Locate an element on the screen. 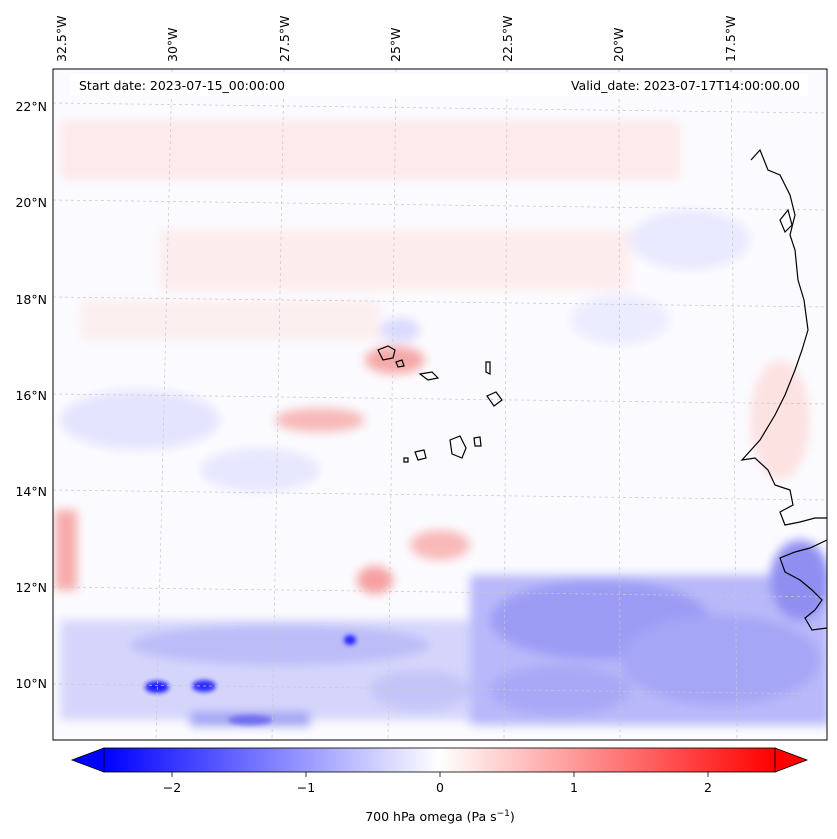  lat-label: 22°N is located at coordinates (31, 106).